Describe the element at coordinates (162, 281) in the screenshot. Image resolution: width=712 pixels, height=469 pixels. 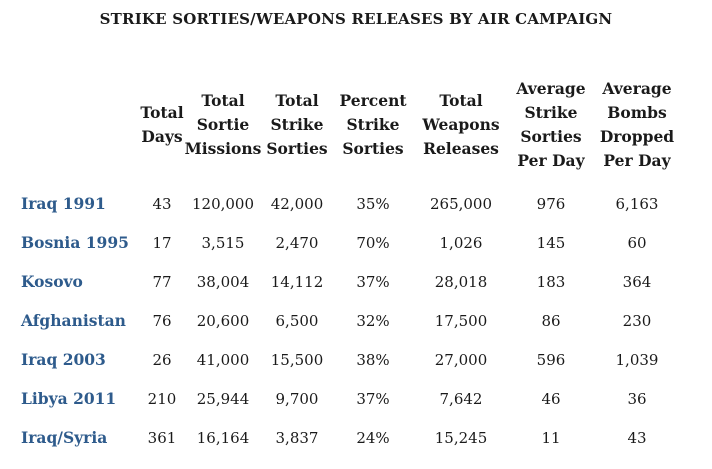
I see `cell-total-days: 77` at that location.